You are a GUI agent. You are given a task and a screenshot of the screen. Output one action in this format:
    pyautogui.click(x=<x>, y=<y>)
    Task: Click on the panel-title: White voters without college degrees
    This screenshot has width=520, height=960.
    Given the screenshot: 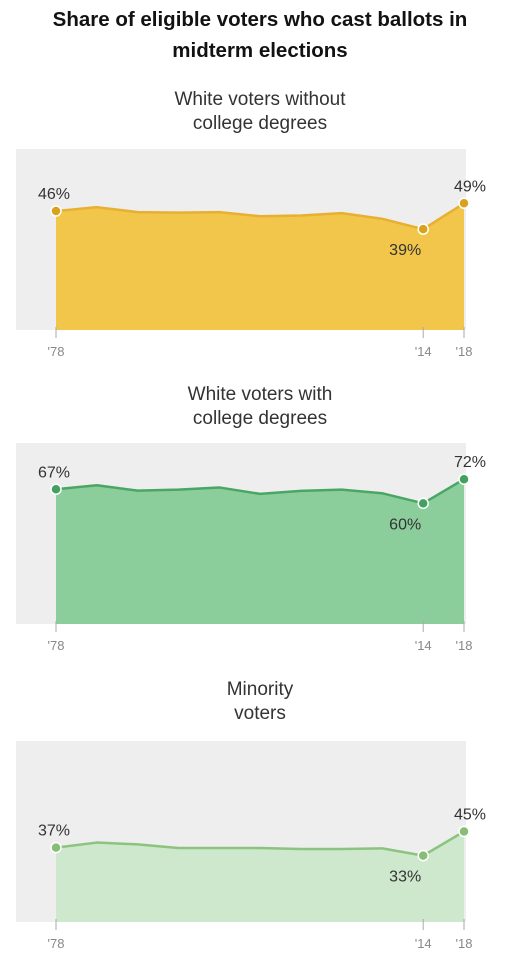 What is the action you would take?
    pyautogui.click(x=260, y=111)
    